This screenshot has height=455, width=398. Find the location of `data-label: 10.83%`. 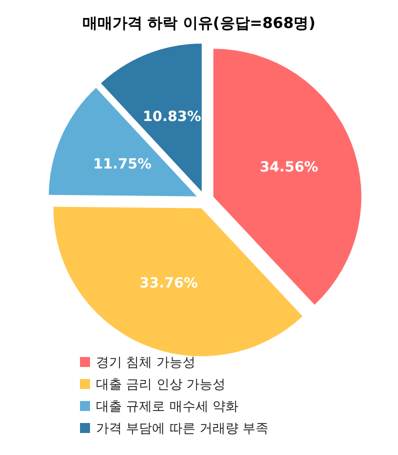

data-label: 10.83% is located at coordinates (172, 116).